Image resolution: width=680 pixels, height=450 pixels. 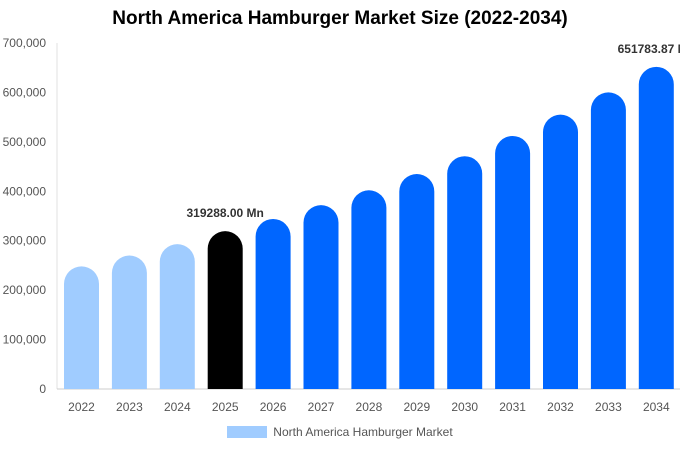 I want to click on x-tick-label: 2029, so click(x=416, y=407).